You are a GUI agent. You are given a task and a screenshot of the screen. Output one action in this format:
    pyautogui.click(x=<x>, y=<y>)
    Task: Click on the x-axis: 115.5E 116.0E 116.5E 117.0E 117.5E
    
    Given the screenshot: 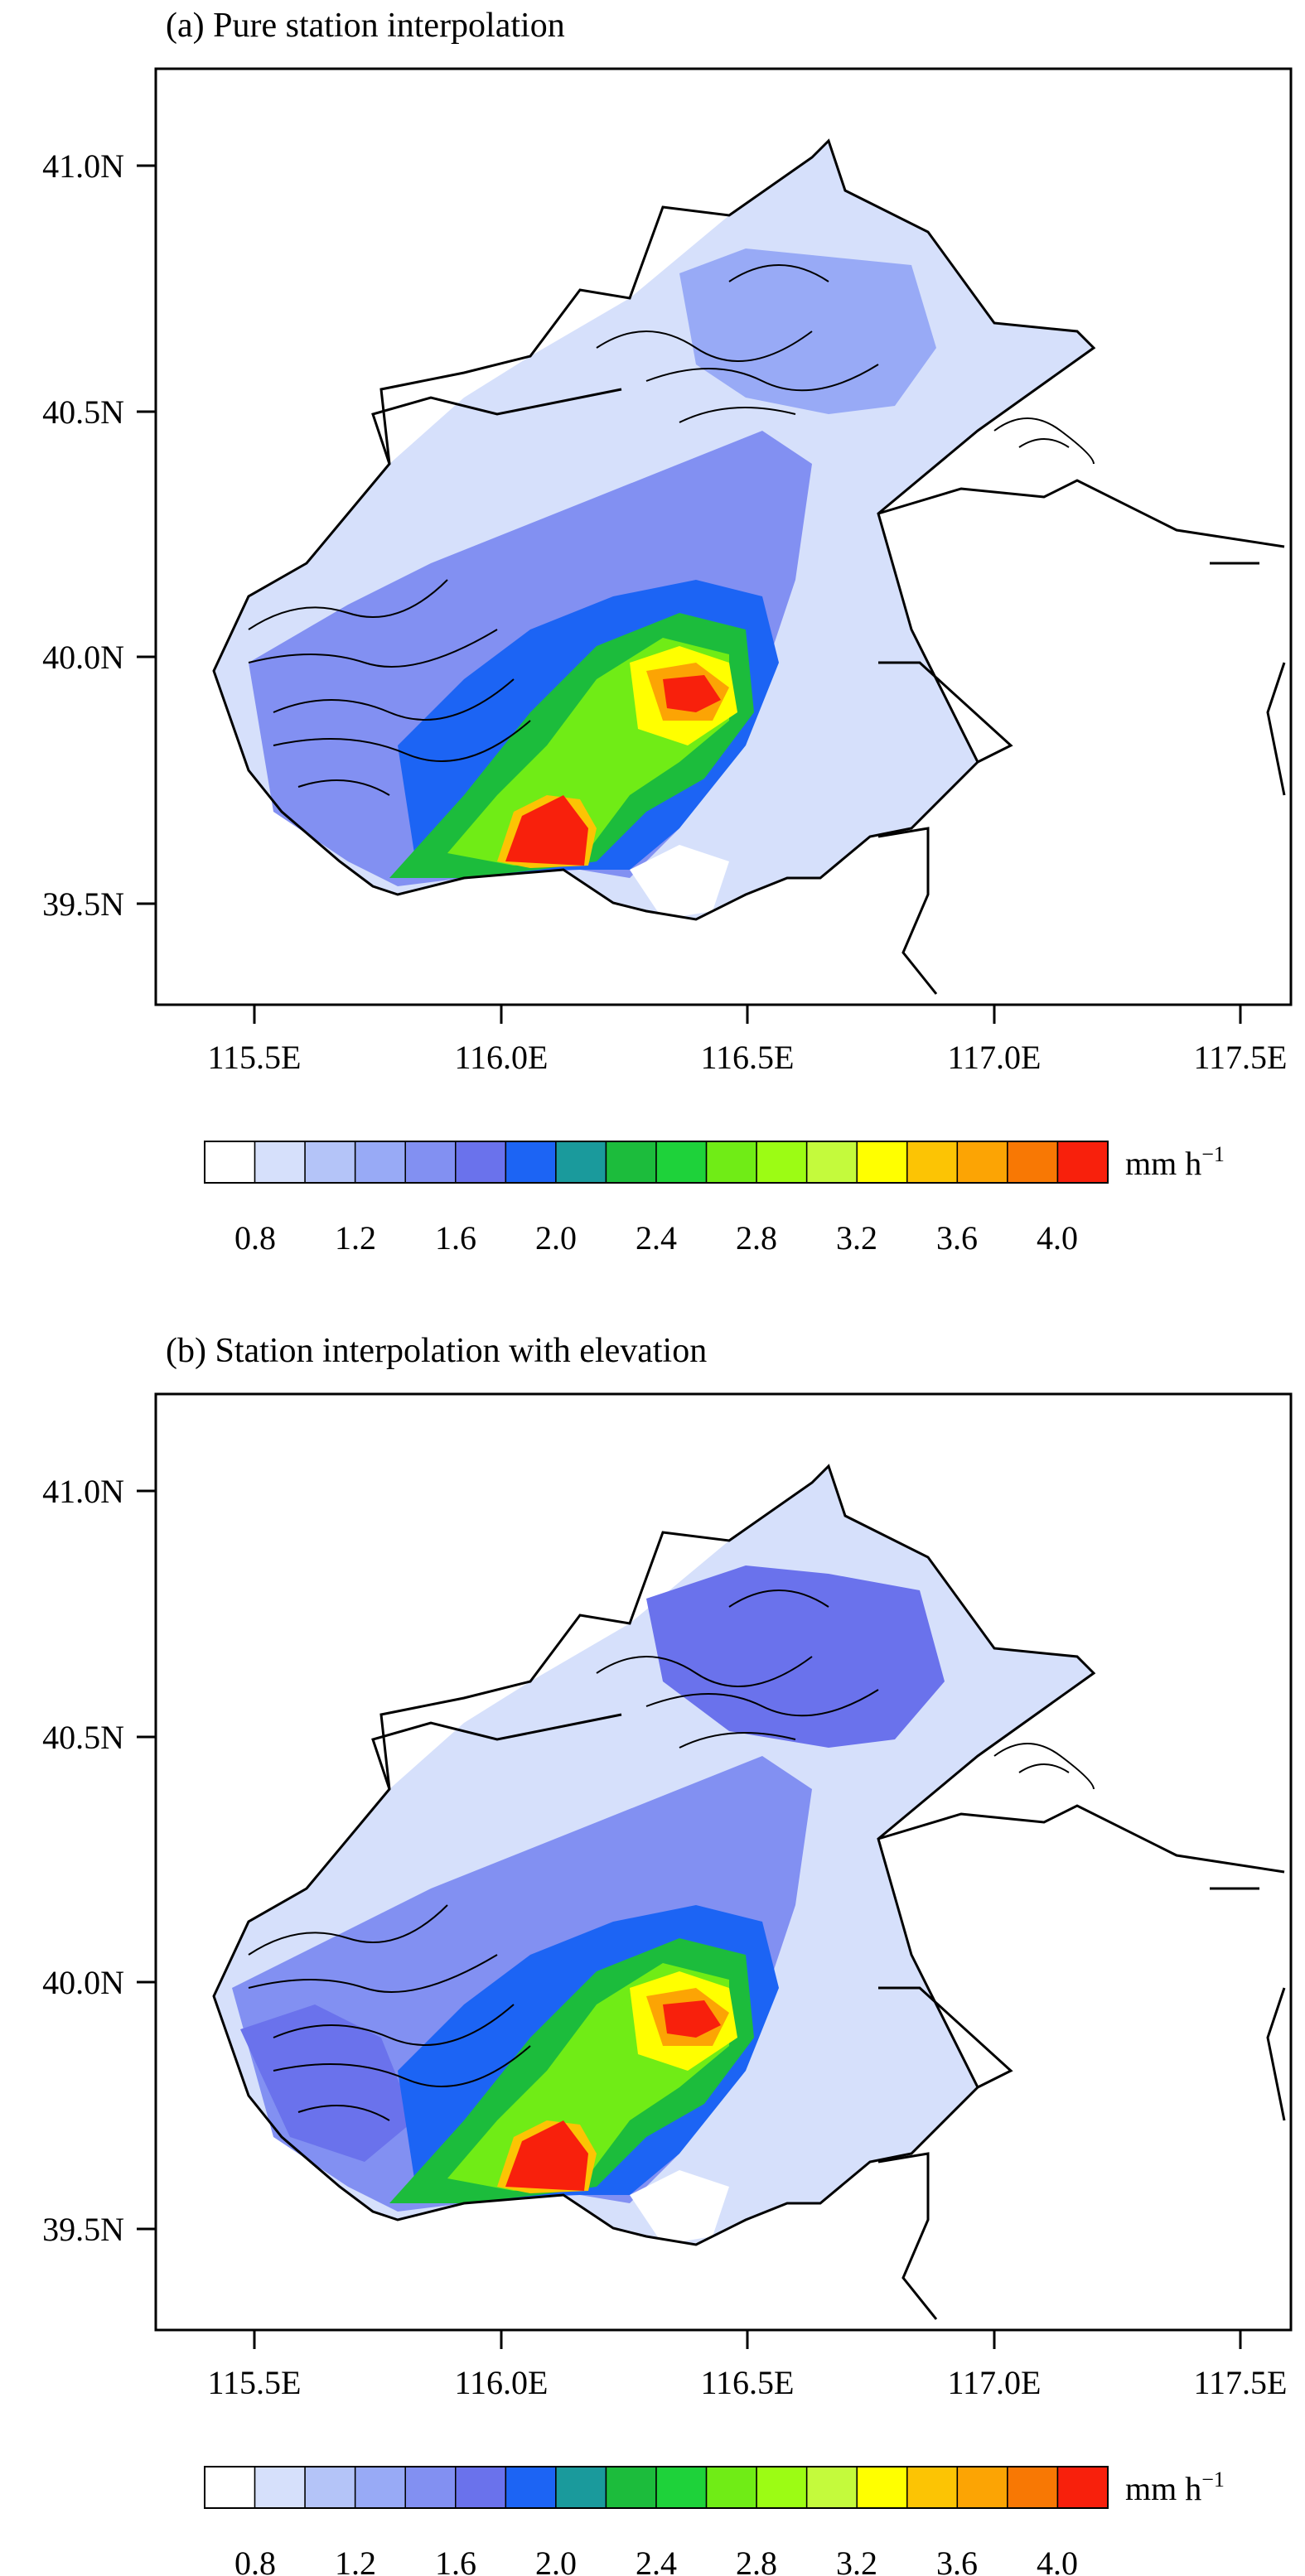 What is the action you would take?
    pyautogui.click(x=748, y=1040)
    